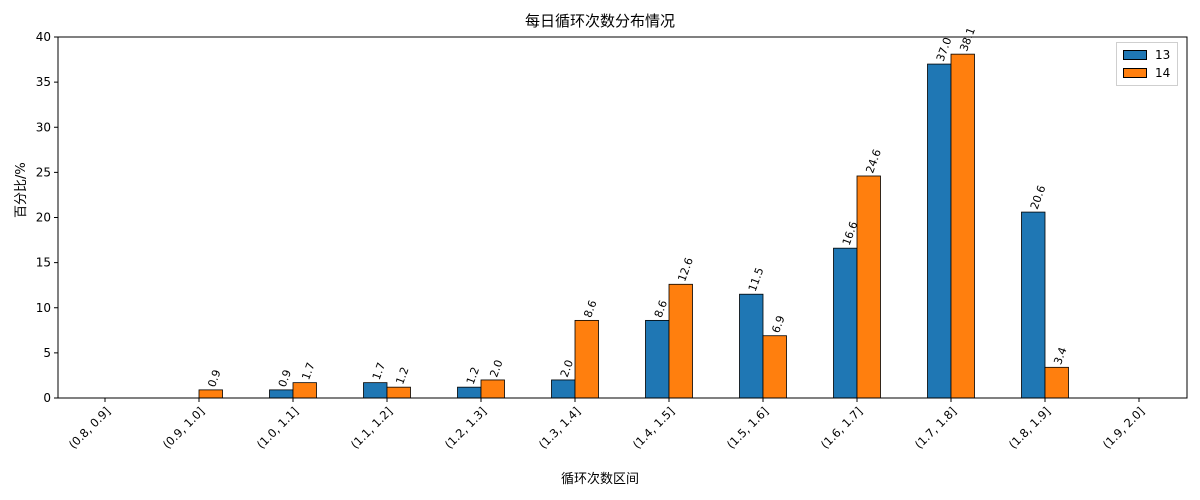 This screenshot has width=1200, height=500. I want to click on data-label-series-2-8: 24.6, so click(873, 161).